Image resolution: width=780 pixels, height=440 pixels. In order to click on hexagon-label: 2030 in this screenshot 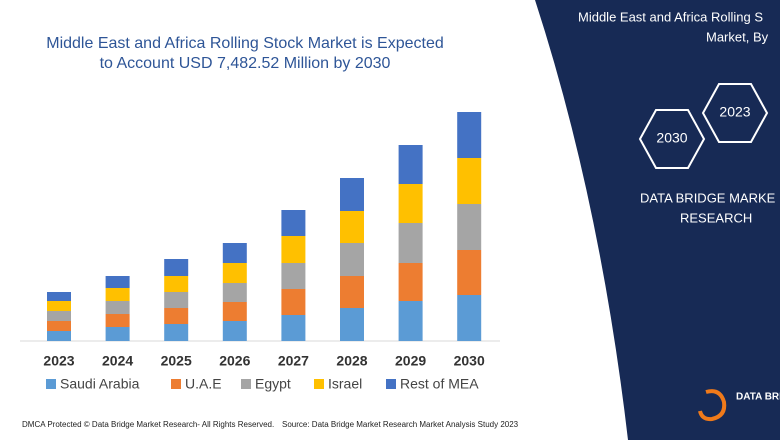, I will do `click(671, 138)`.